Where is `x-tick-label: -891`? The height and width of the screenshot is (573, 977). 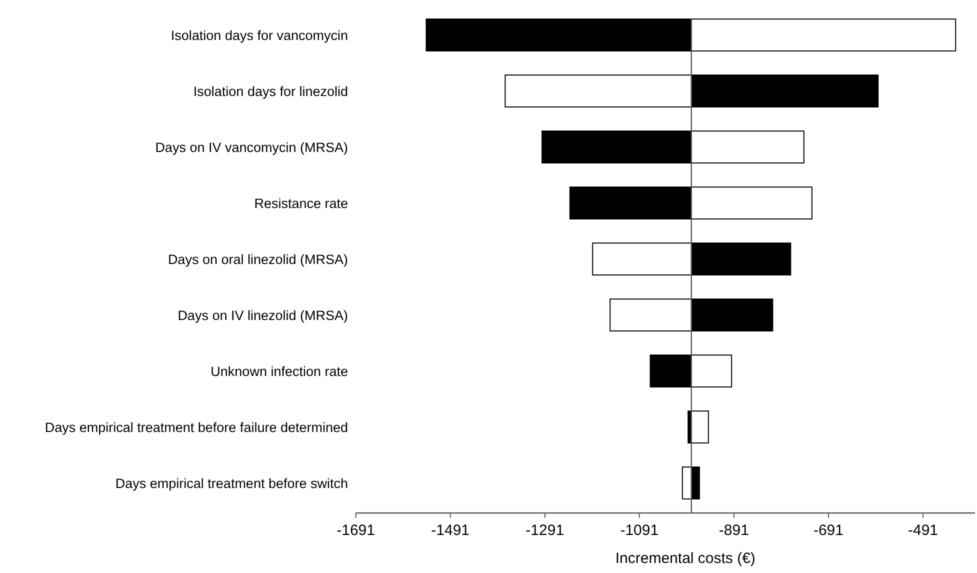 x-tick-label: -891 is located at coordinates (733, 530).